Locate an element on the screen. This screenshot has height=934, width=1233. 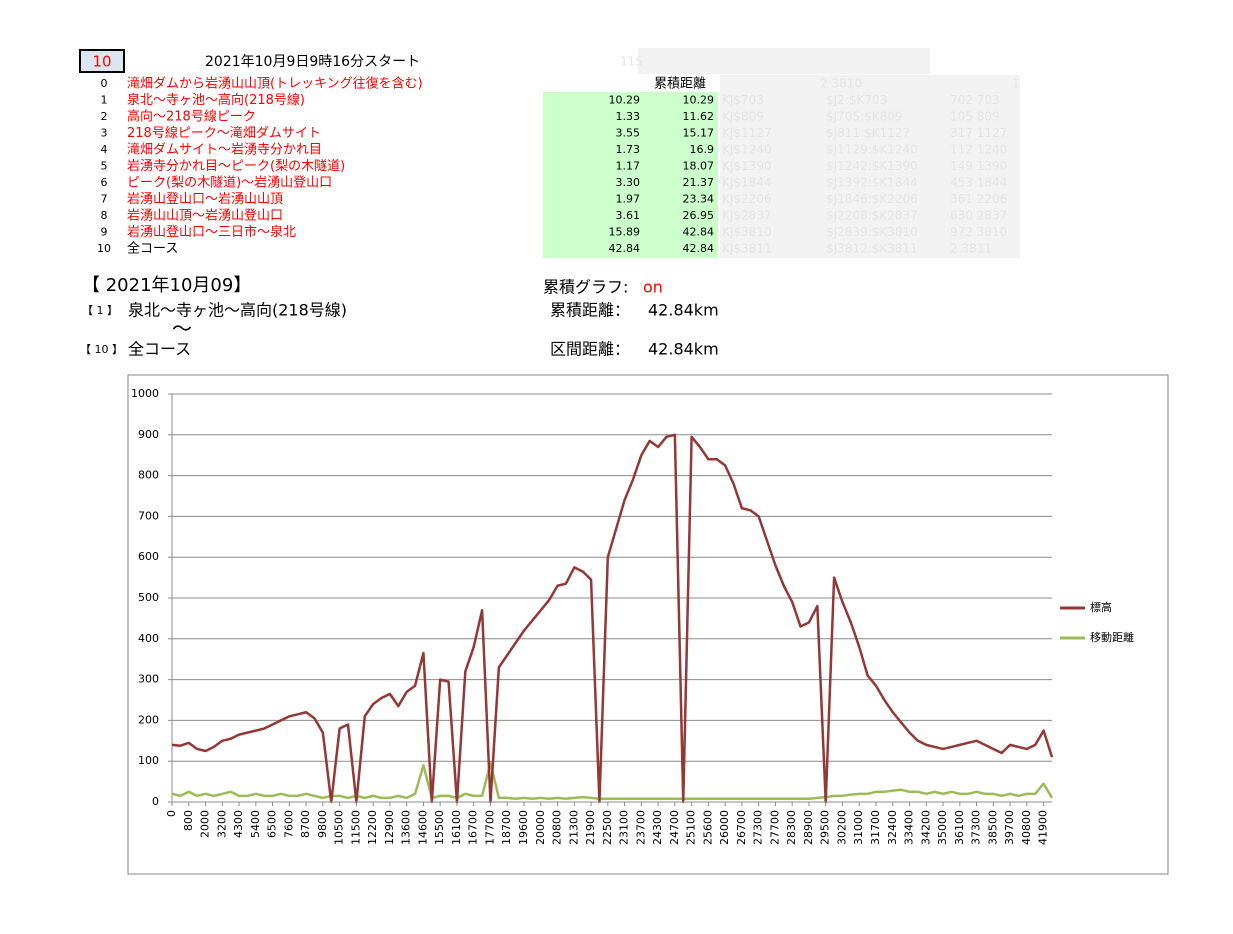
row-cumulative: 18.07 is located at coordinates (699, 166).